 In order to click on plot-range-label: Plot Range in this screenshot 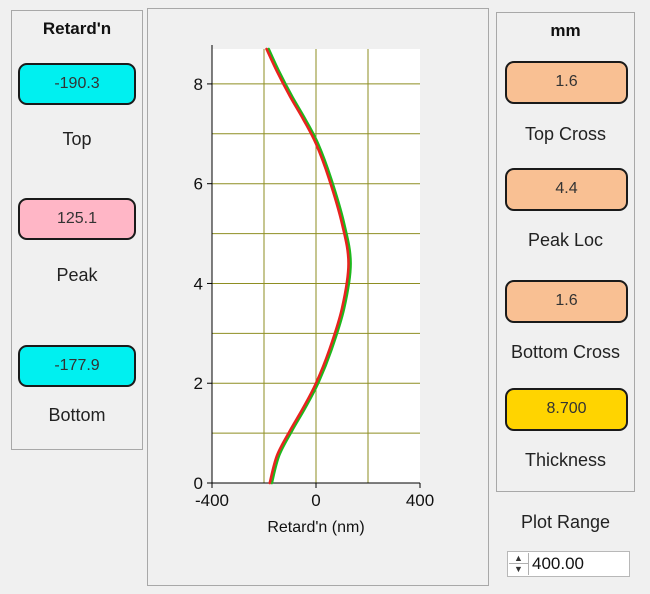, I will do `click(565, 522)`.